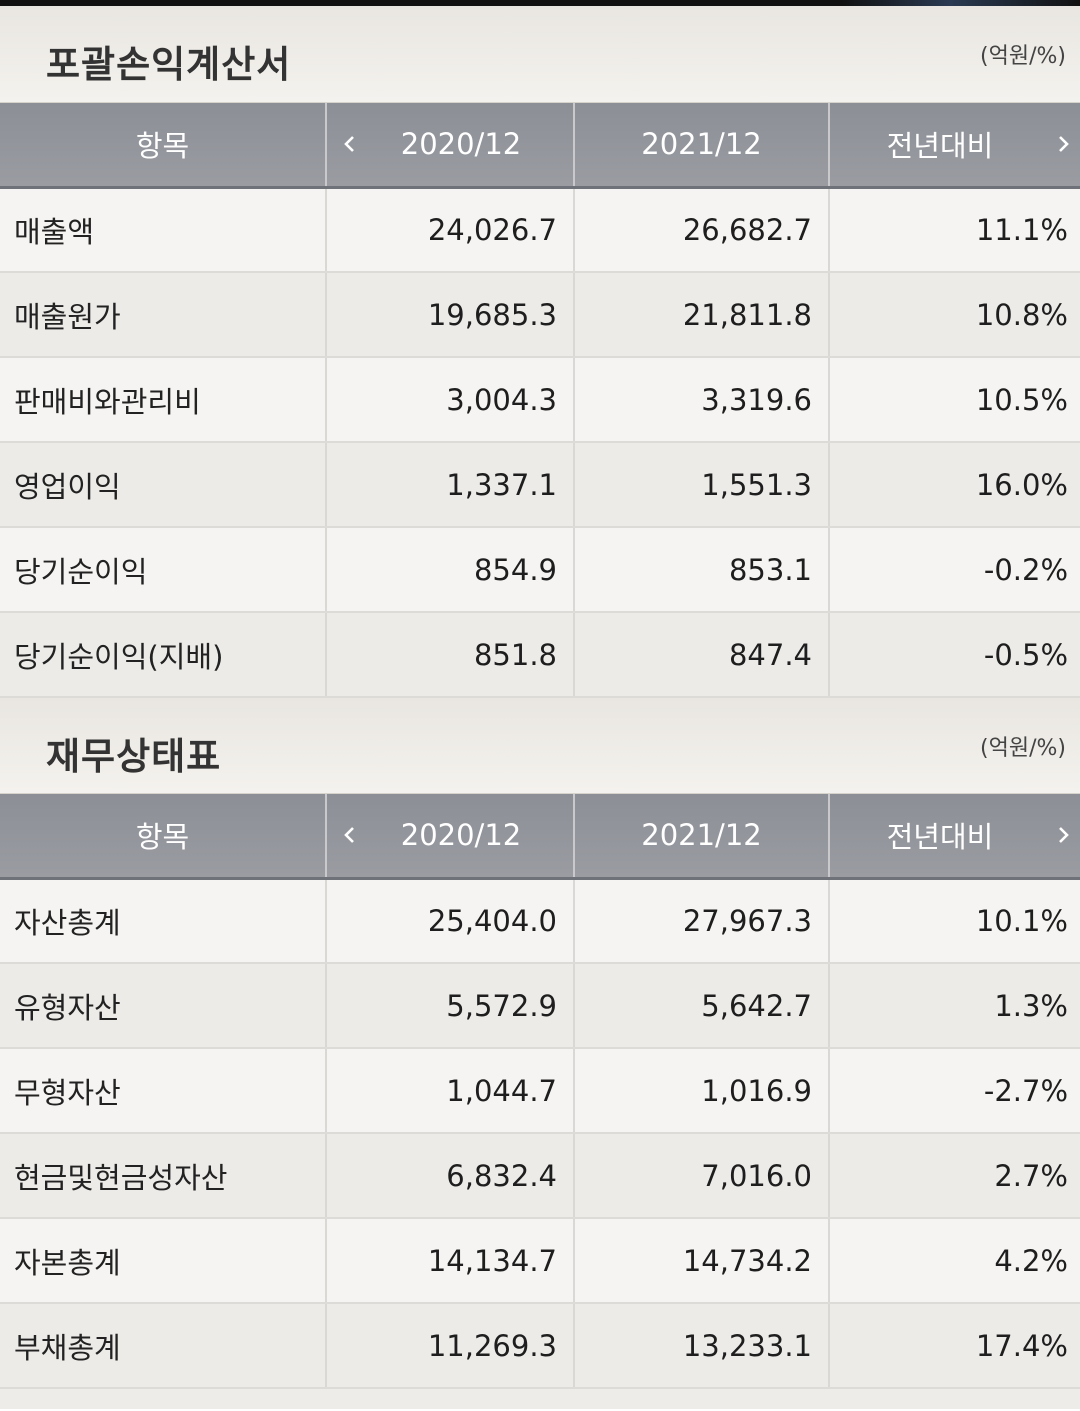 The height and width of the screenshot is (1411, 1080). I want to click on row-label: 현금및현금성자산, so click(163, 1176).